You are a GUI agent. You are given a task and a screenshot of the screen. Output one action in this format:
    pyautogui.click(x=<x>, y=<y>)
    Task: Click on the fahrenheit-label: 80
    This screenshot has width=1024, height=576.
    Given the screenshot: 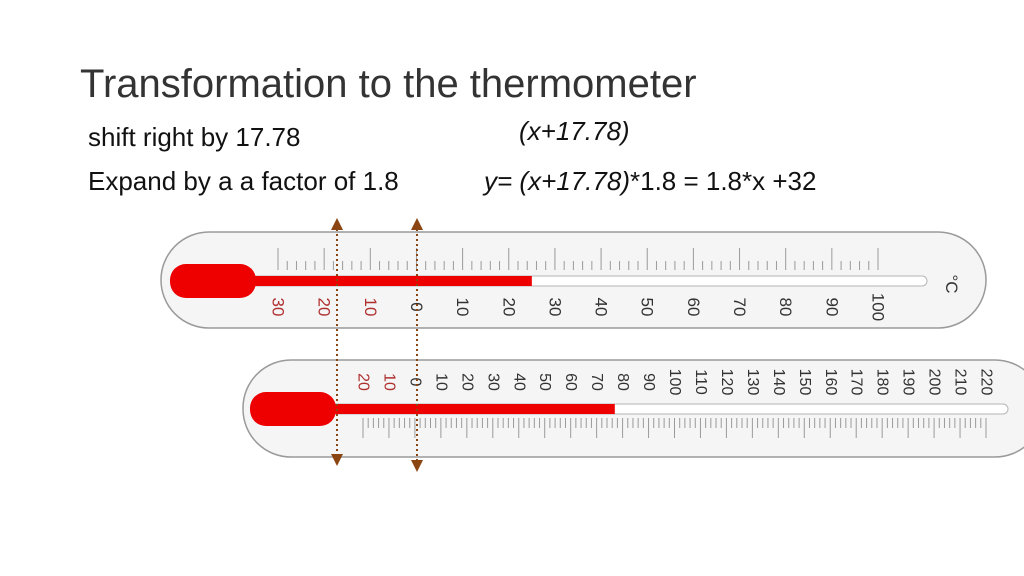 What is the action you would take?
    pyautogui.click(x=622, y=382)
    